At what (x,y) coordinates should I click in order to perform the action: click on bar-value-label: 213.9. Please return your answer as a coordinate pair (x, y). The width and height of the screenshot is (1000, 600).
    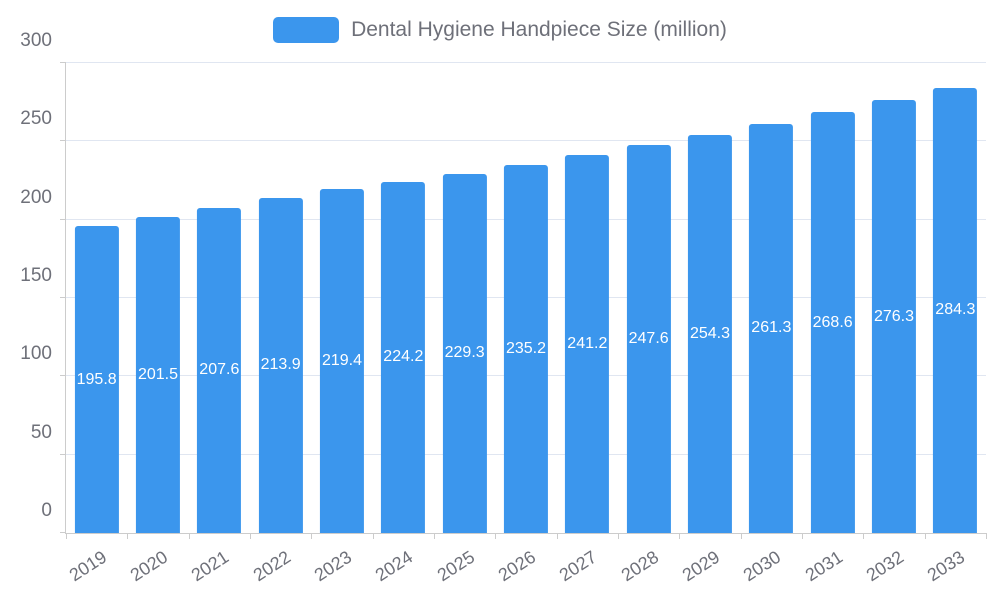
    Looking at the image, I should click on (280, 365).